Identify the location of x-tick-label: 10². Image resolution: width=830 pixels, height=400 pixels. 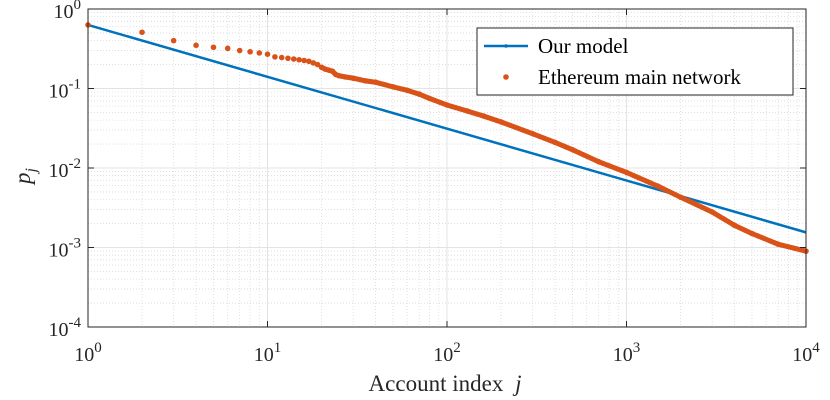
(447, 353).